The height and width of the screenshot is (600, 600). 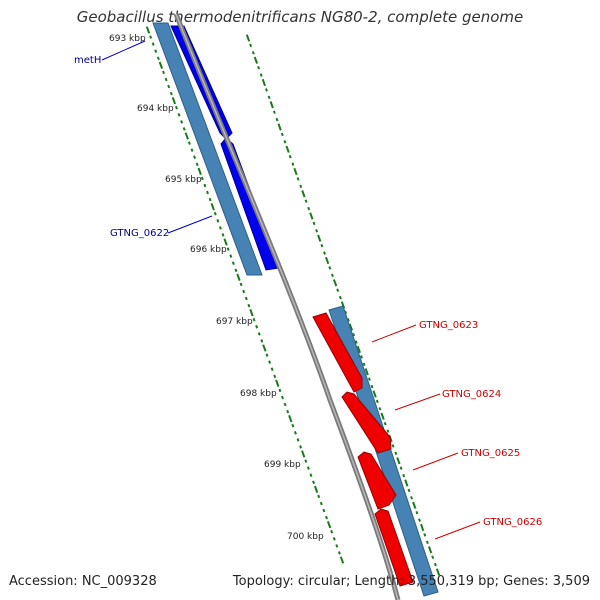 What do you see at coordinates (234, 322) in the screenshot?
I see `tick-label: 697 kbp` at bounding box center [234, 322].